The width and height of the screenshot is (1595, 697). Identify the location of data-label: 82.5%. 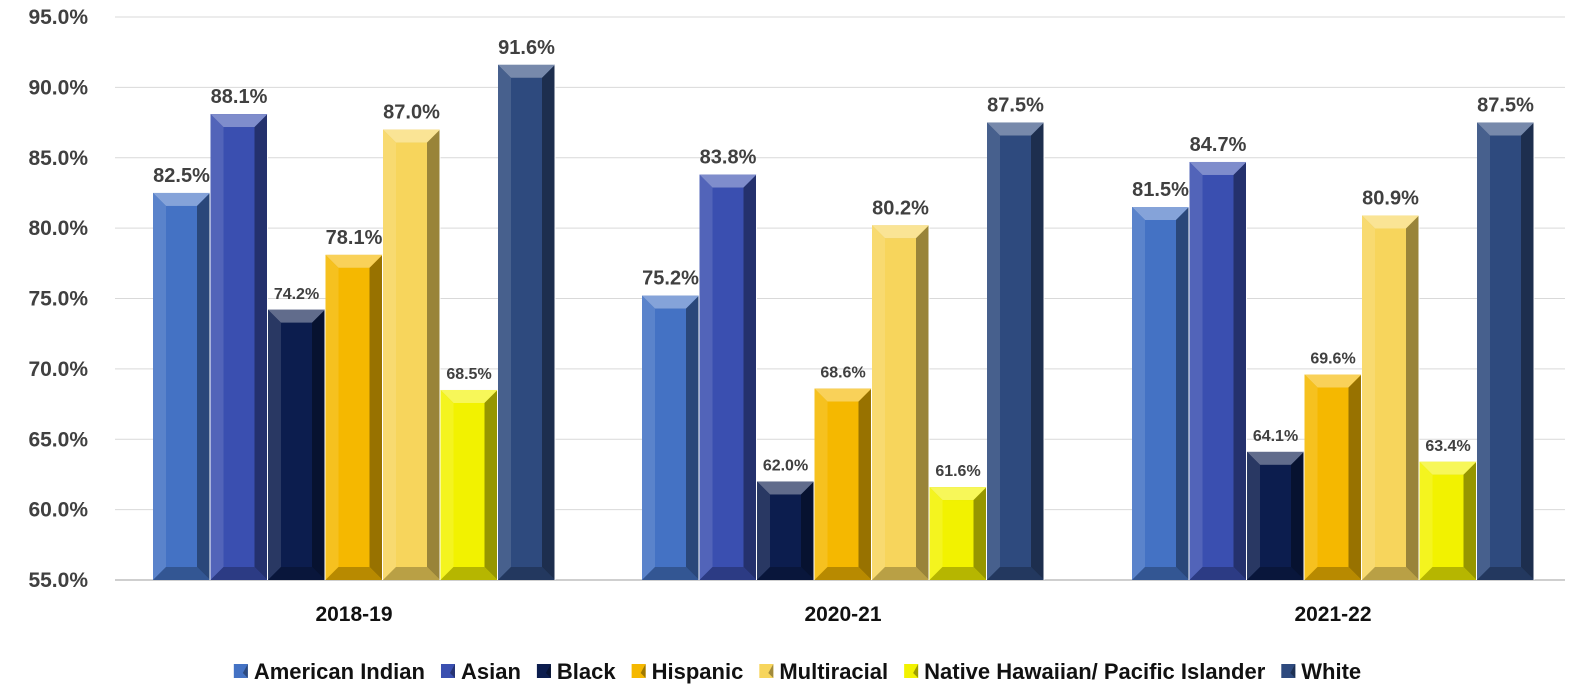
(181, 176).